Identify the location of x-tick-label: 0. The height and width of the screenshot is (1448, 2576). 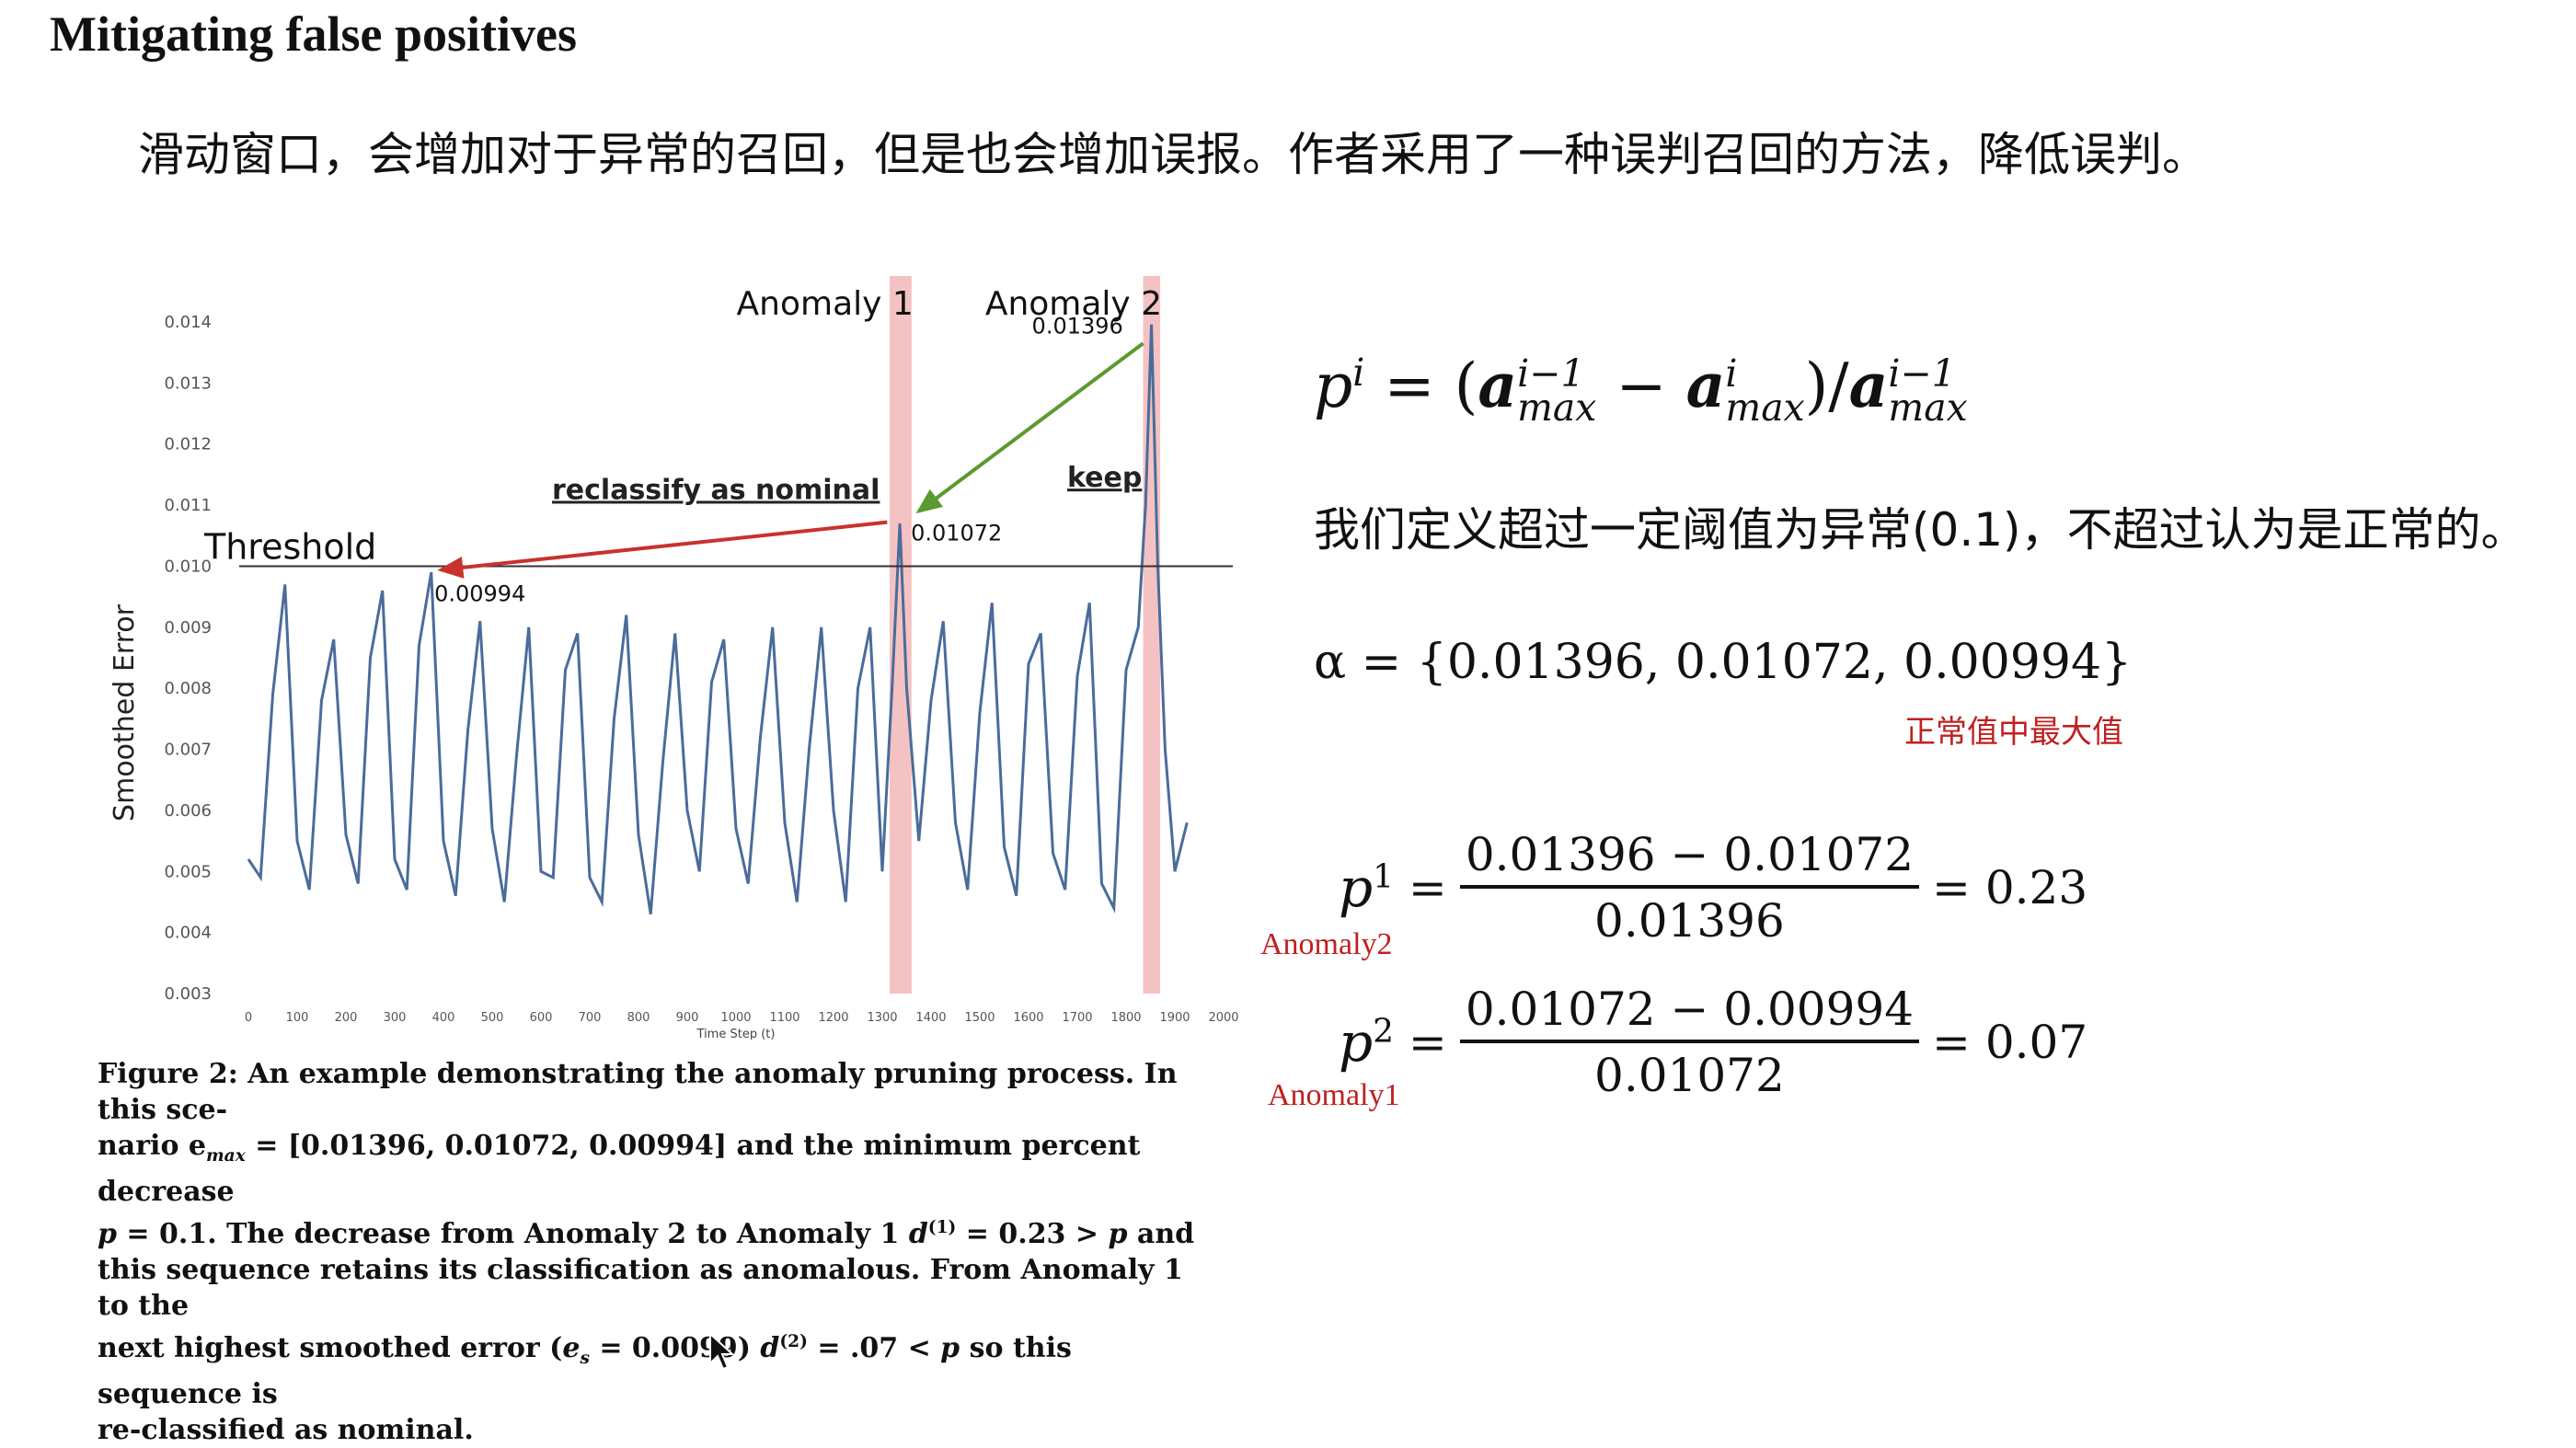
(248, 1018).